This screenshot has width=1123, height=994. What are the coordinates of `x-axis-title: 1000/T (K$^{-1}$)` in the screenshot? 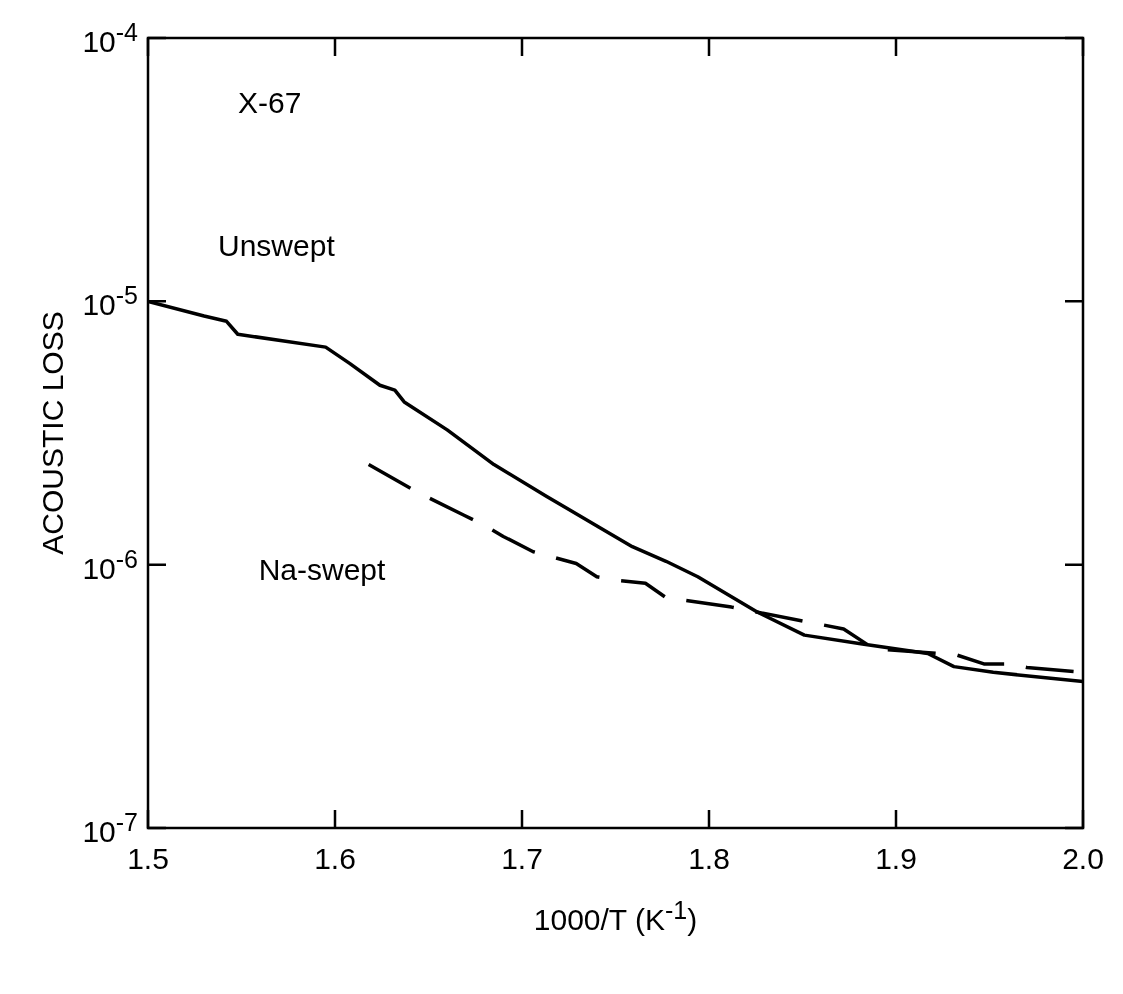 It's located at (615, 916).